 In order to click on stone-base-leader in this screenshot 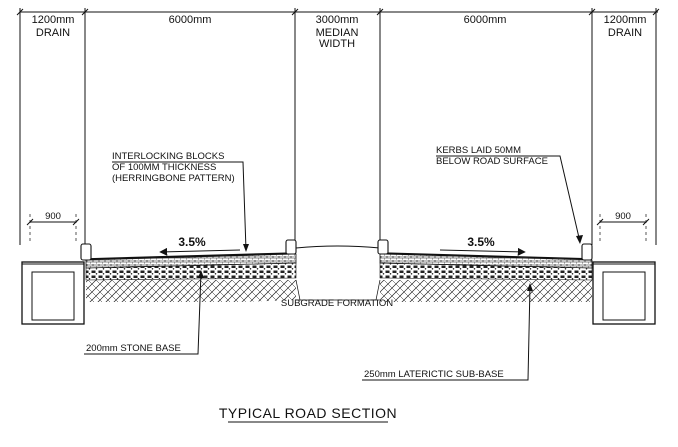, I will do `click(144, 312)`.